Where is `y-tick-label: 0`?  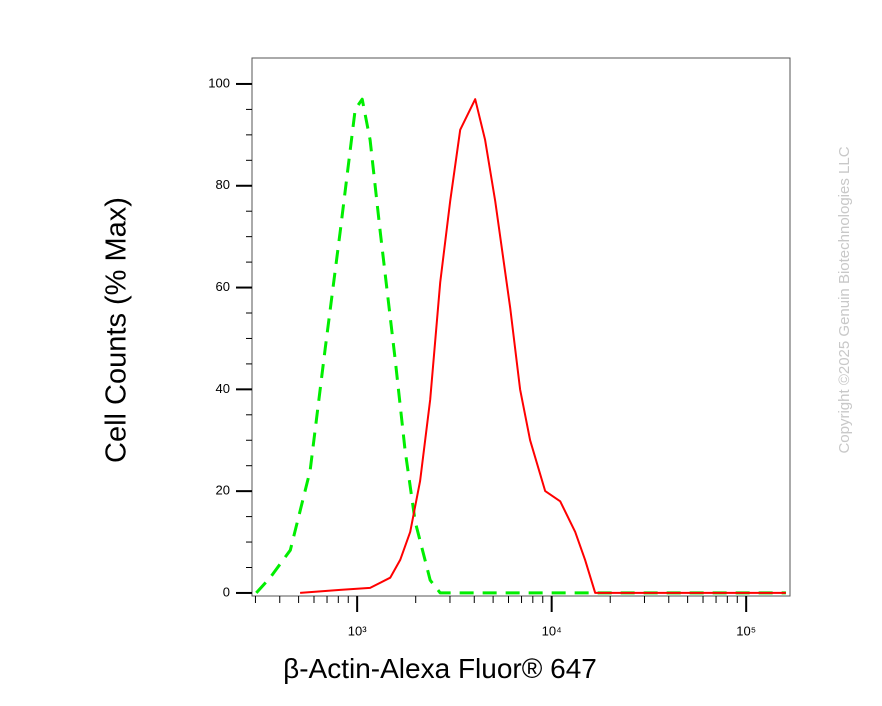 y-tick-label: 0 is located at coordinates (226, 591).